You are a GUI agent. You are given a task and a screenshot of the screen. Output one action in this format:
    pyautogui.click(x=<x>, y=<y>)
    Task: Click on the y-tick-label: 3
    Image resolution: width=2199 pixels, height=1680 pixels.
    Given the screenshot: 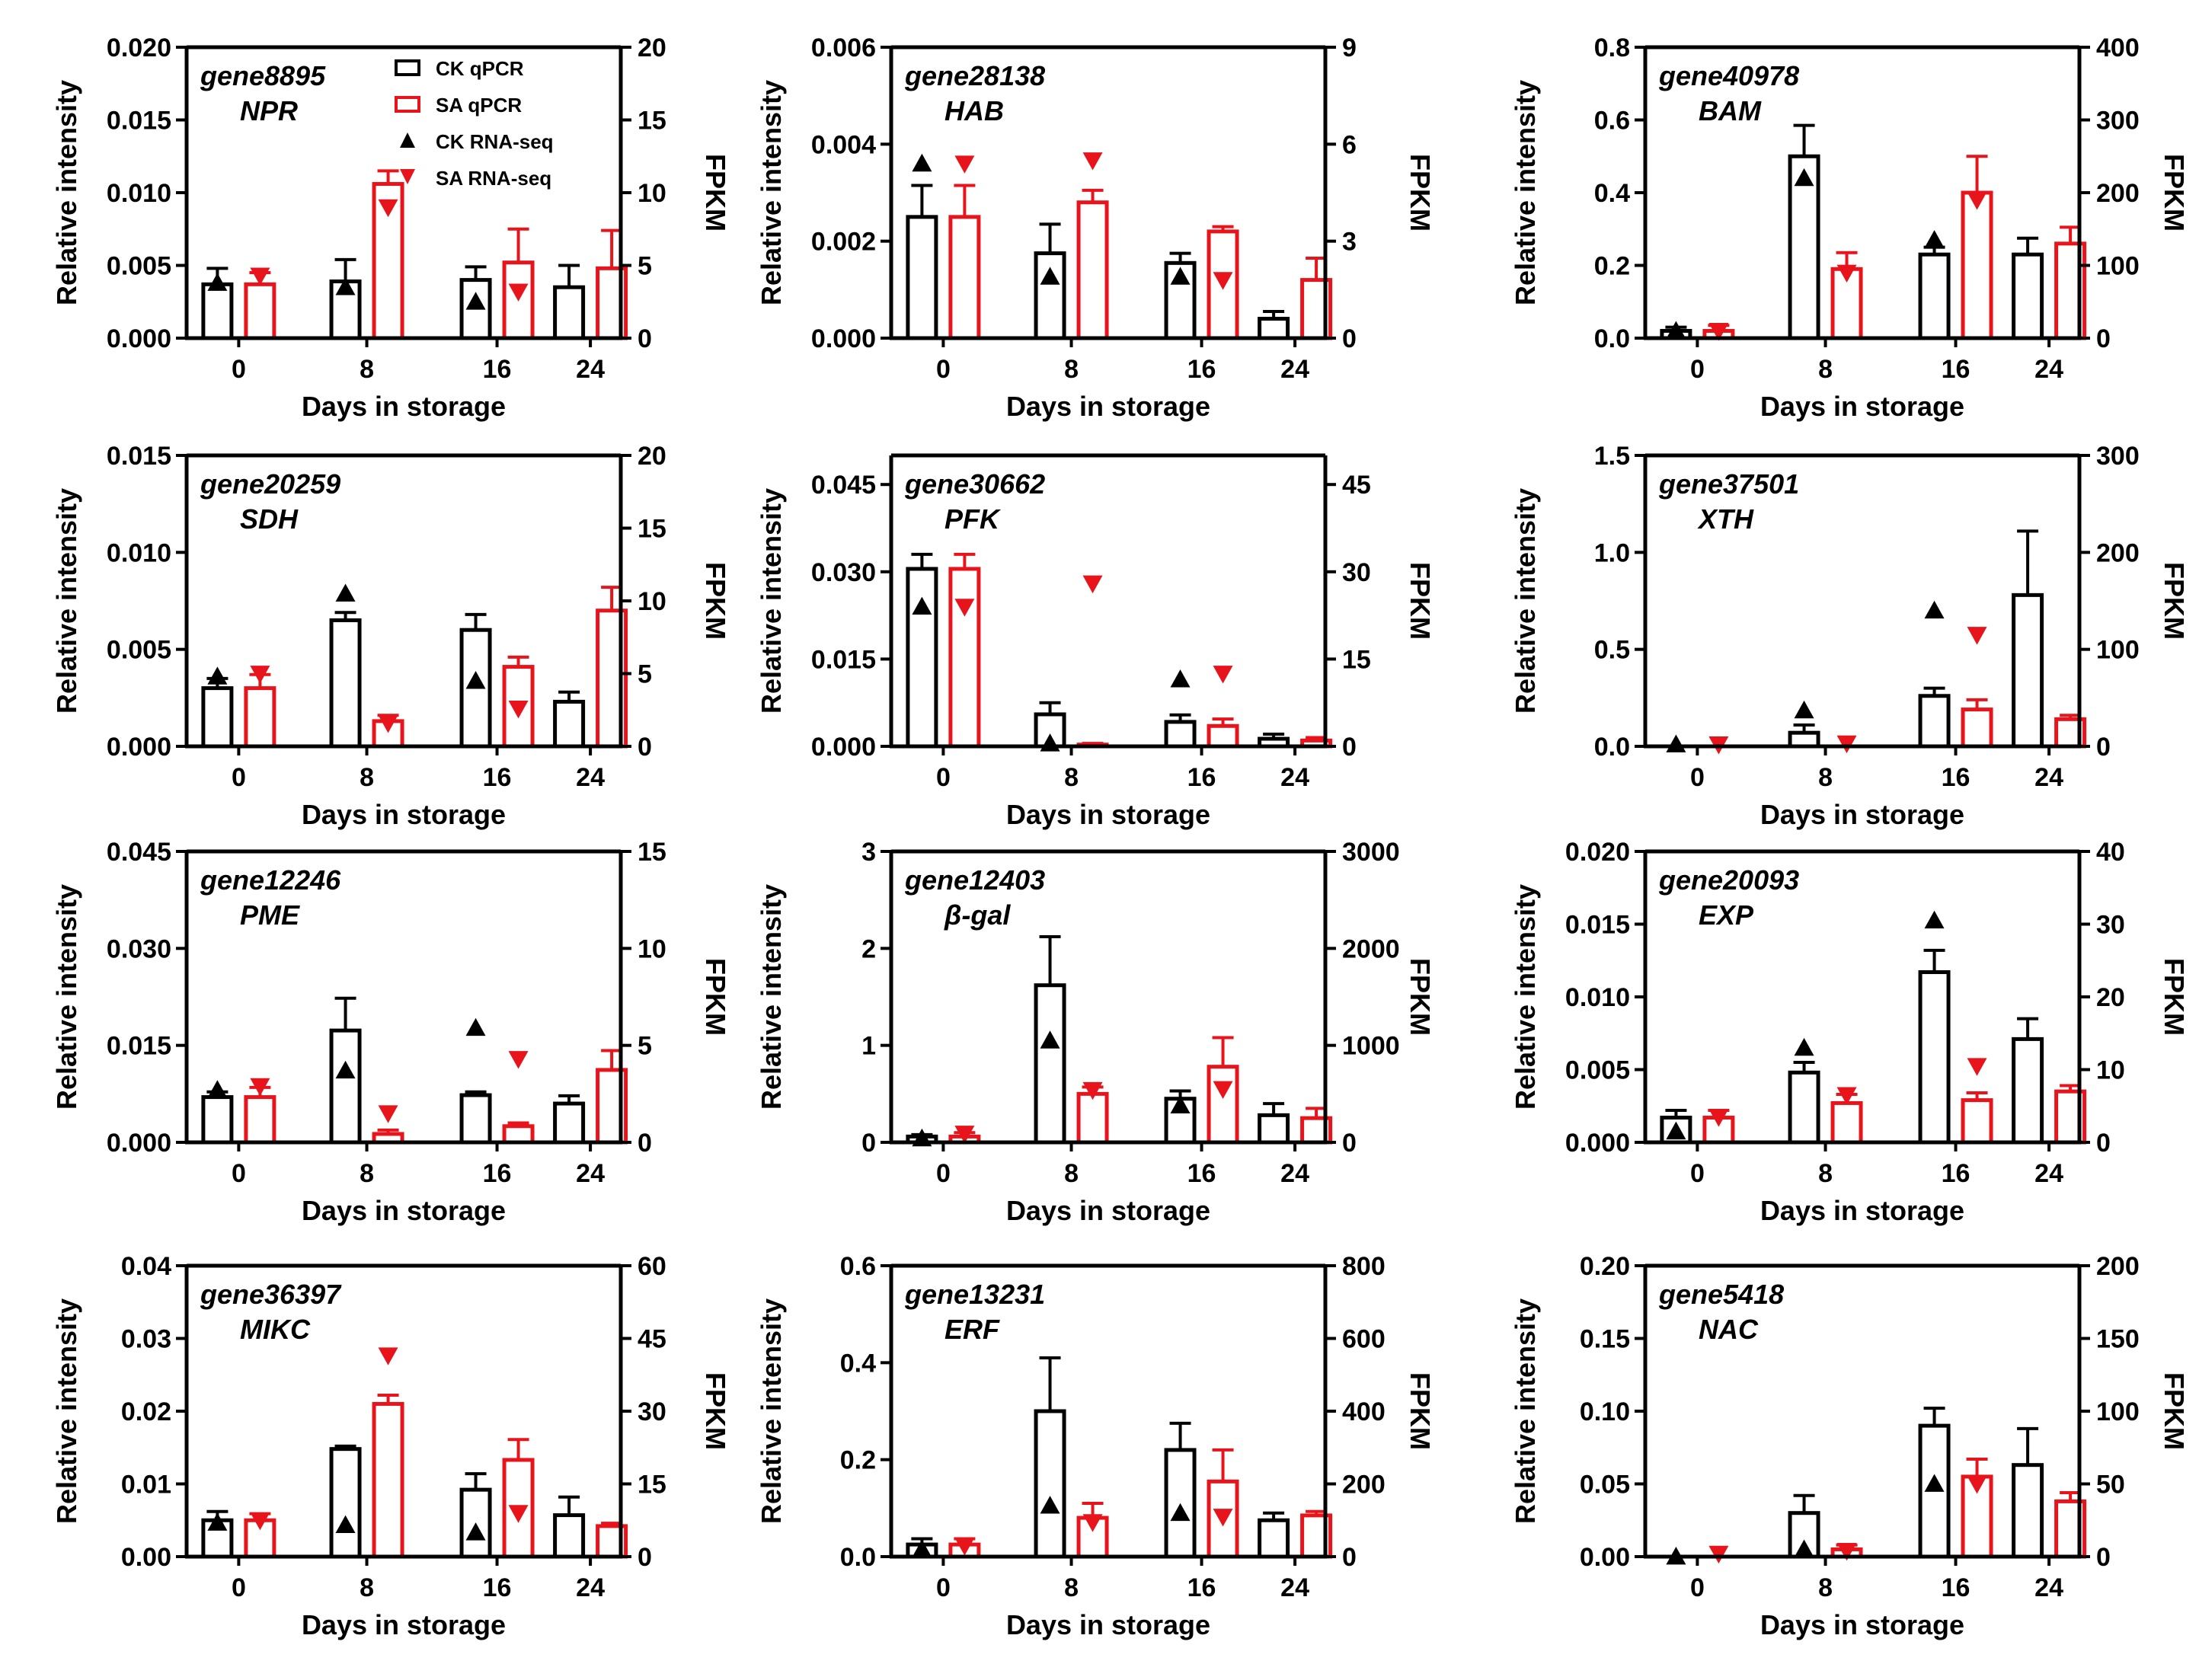 What is the action you would take?
    pyautogui.click(x=868, y=852)
    